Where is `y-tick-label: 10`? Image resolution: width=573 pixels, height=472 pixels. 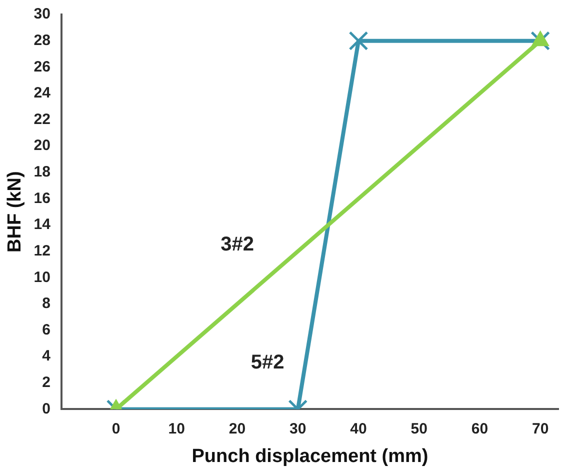 y-tick-label: 10 is located at coordinates (42, 277).